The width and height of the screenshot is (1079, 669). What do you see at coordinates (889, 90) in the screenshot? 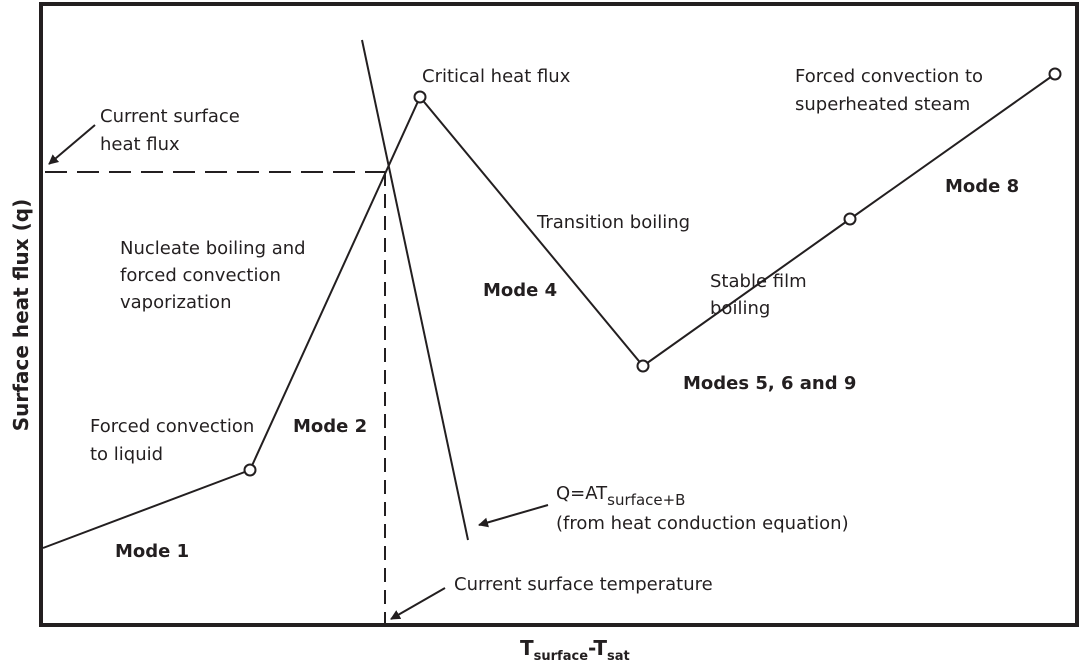
I see `label: Forced convection to superheated steam` at bounding box center [889, 90].